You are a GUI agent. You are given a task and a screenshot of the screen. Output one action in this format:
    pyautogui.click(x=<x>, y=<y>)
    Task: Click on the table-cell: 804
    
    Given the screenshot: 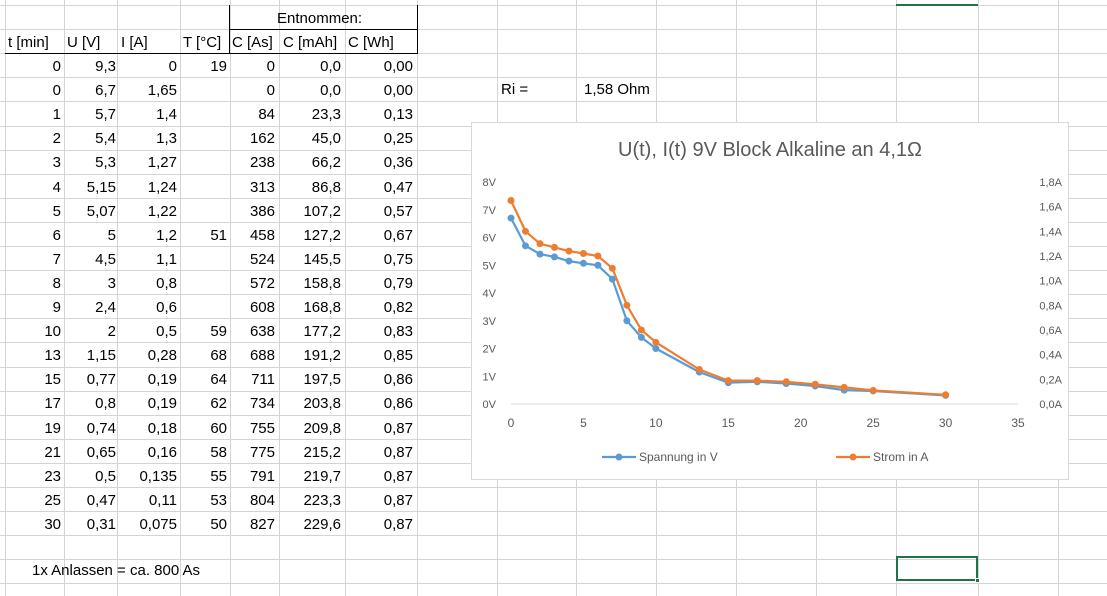 What is the action you would take?
    pyautogui.click(x=262, y=500)
    